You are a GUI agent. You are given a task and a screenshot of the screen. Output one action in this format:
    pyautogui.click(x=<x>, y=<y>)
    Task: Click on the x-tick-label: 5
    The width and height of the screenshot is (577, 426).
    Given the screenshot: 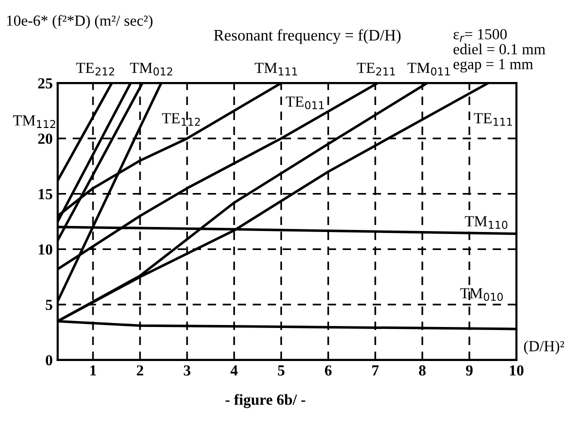 What is the action you would take?
    pyautogui.click(x=281, y=370)
    